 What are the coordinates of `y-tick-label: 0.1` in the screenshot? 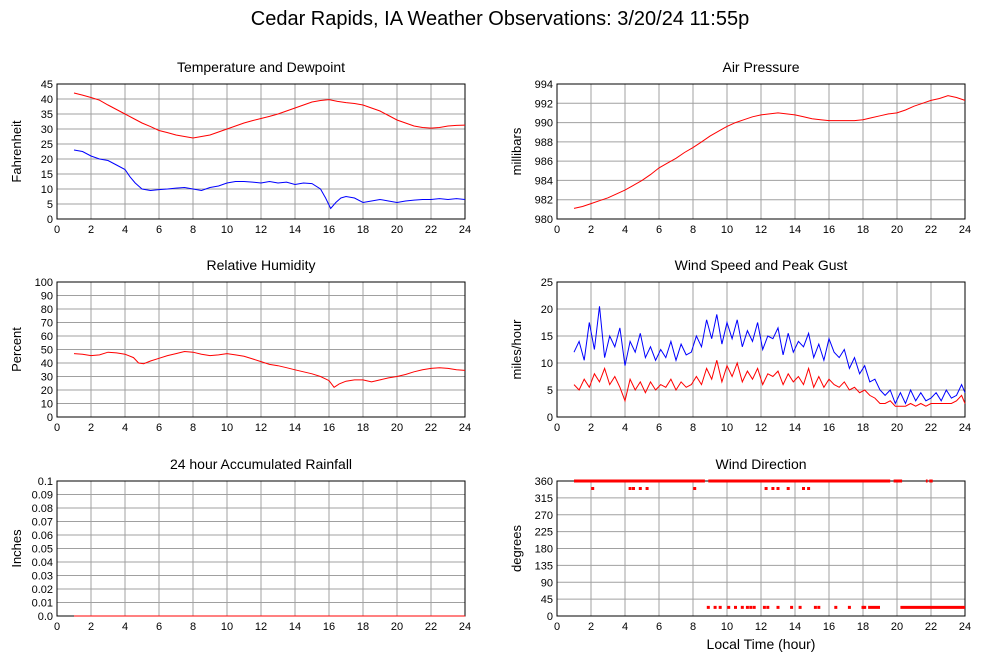 It's located at (45, 482).